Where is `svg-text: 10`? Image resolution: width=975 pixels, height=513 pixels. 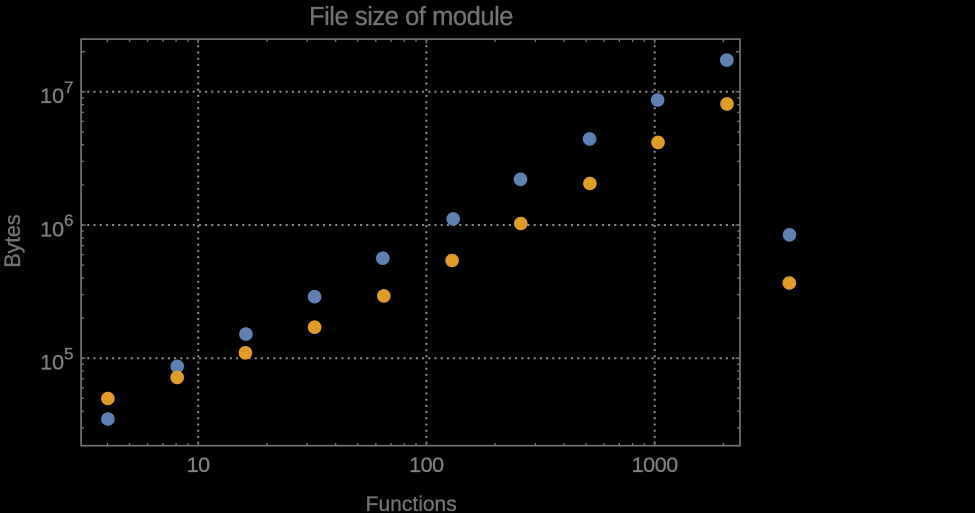 svg-text: 10 is located at coordinates (199, 465).